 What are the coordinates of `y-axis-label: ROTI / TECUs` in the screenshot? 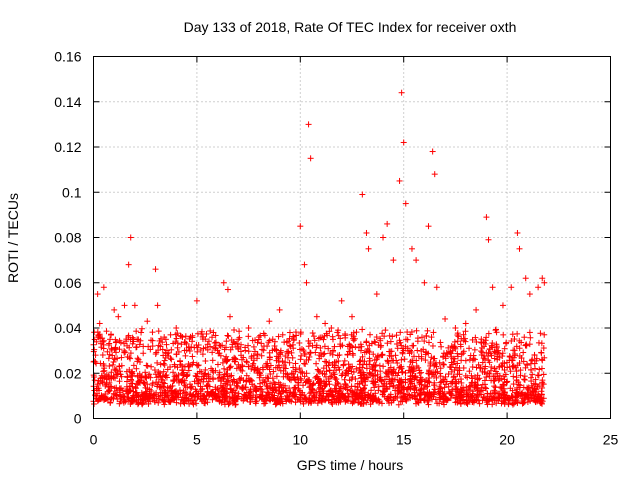 It's located at (13, 238).